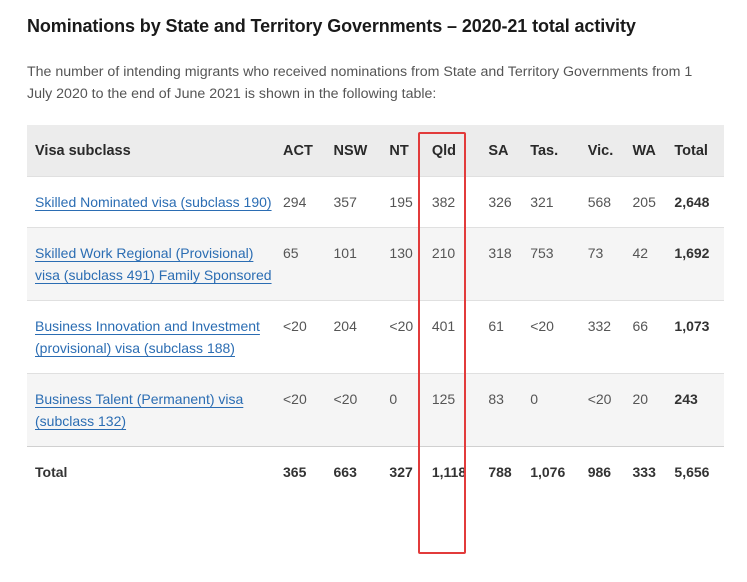 The height and width of the screenshot is (582, 747). What do you see at coordinates (300, 151) in the screenshot?
I see `col-header-act: ACT` at bounding box center [300, 151].